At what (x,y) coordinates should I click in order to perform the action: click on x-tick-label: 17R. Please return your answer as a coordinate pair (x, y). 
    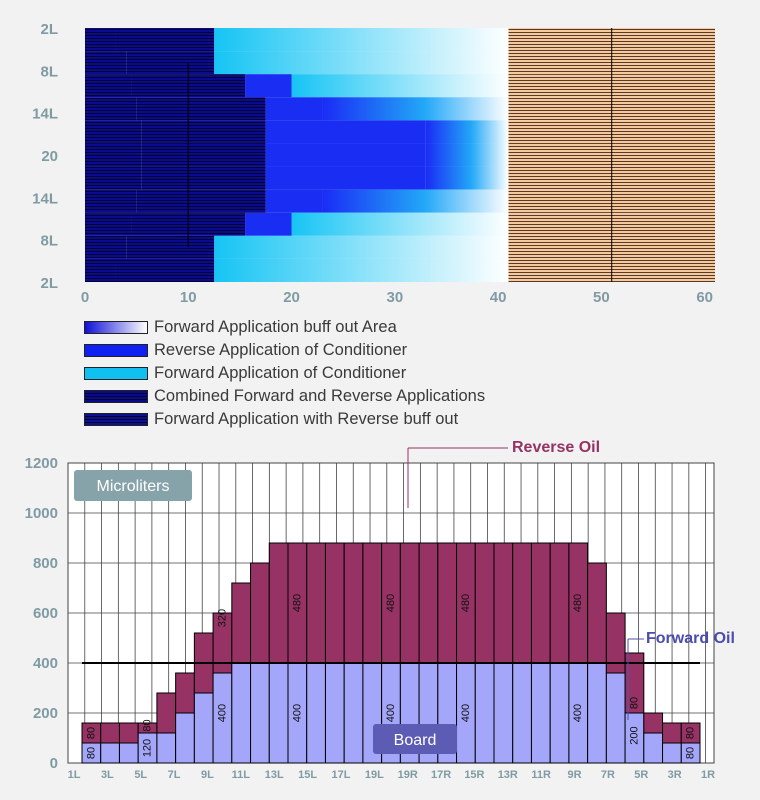
    Looking at the image, I should click on (441, 775).